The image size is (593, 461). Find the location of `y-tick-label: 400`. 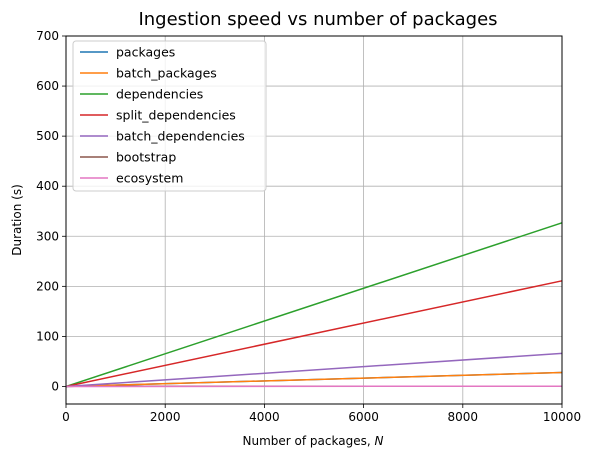

y-tick-label: 400 is located at coordinates (47, 186).